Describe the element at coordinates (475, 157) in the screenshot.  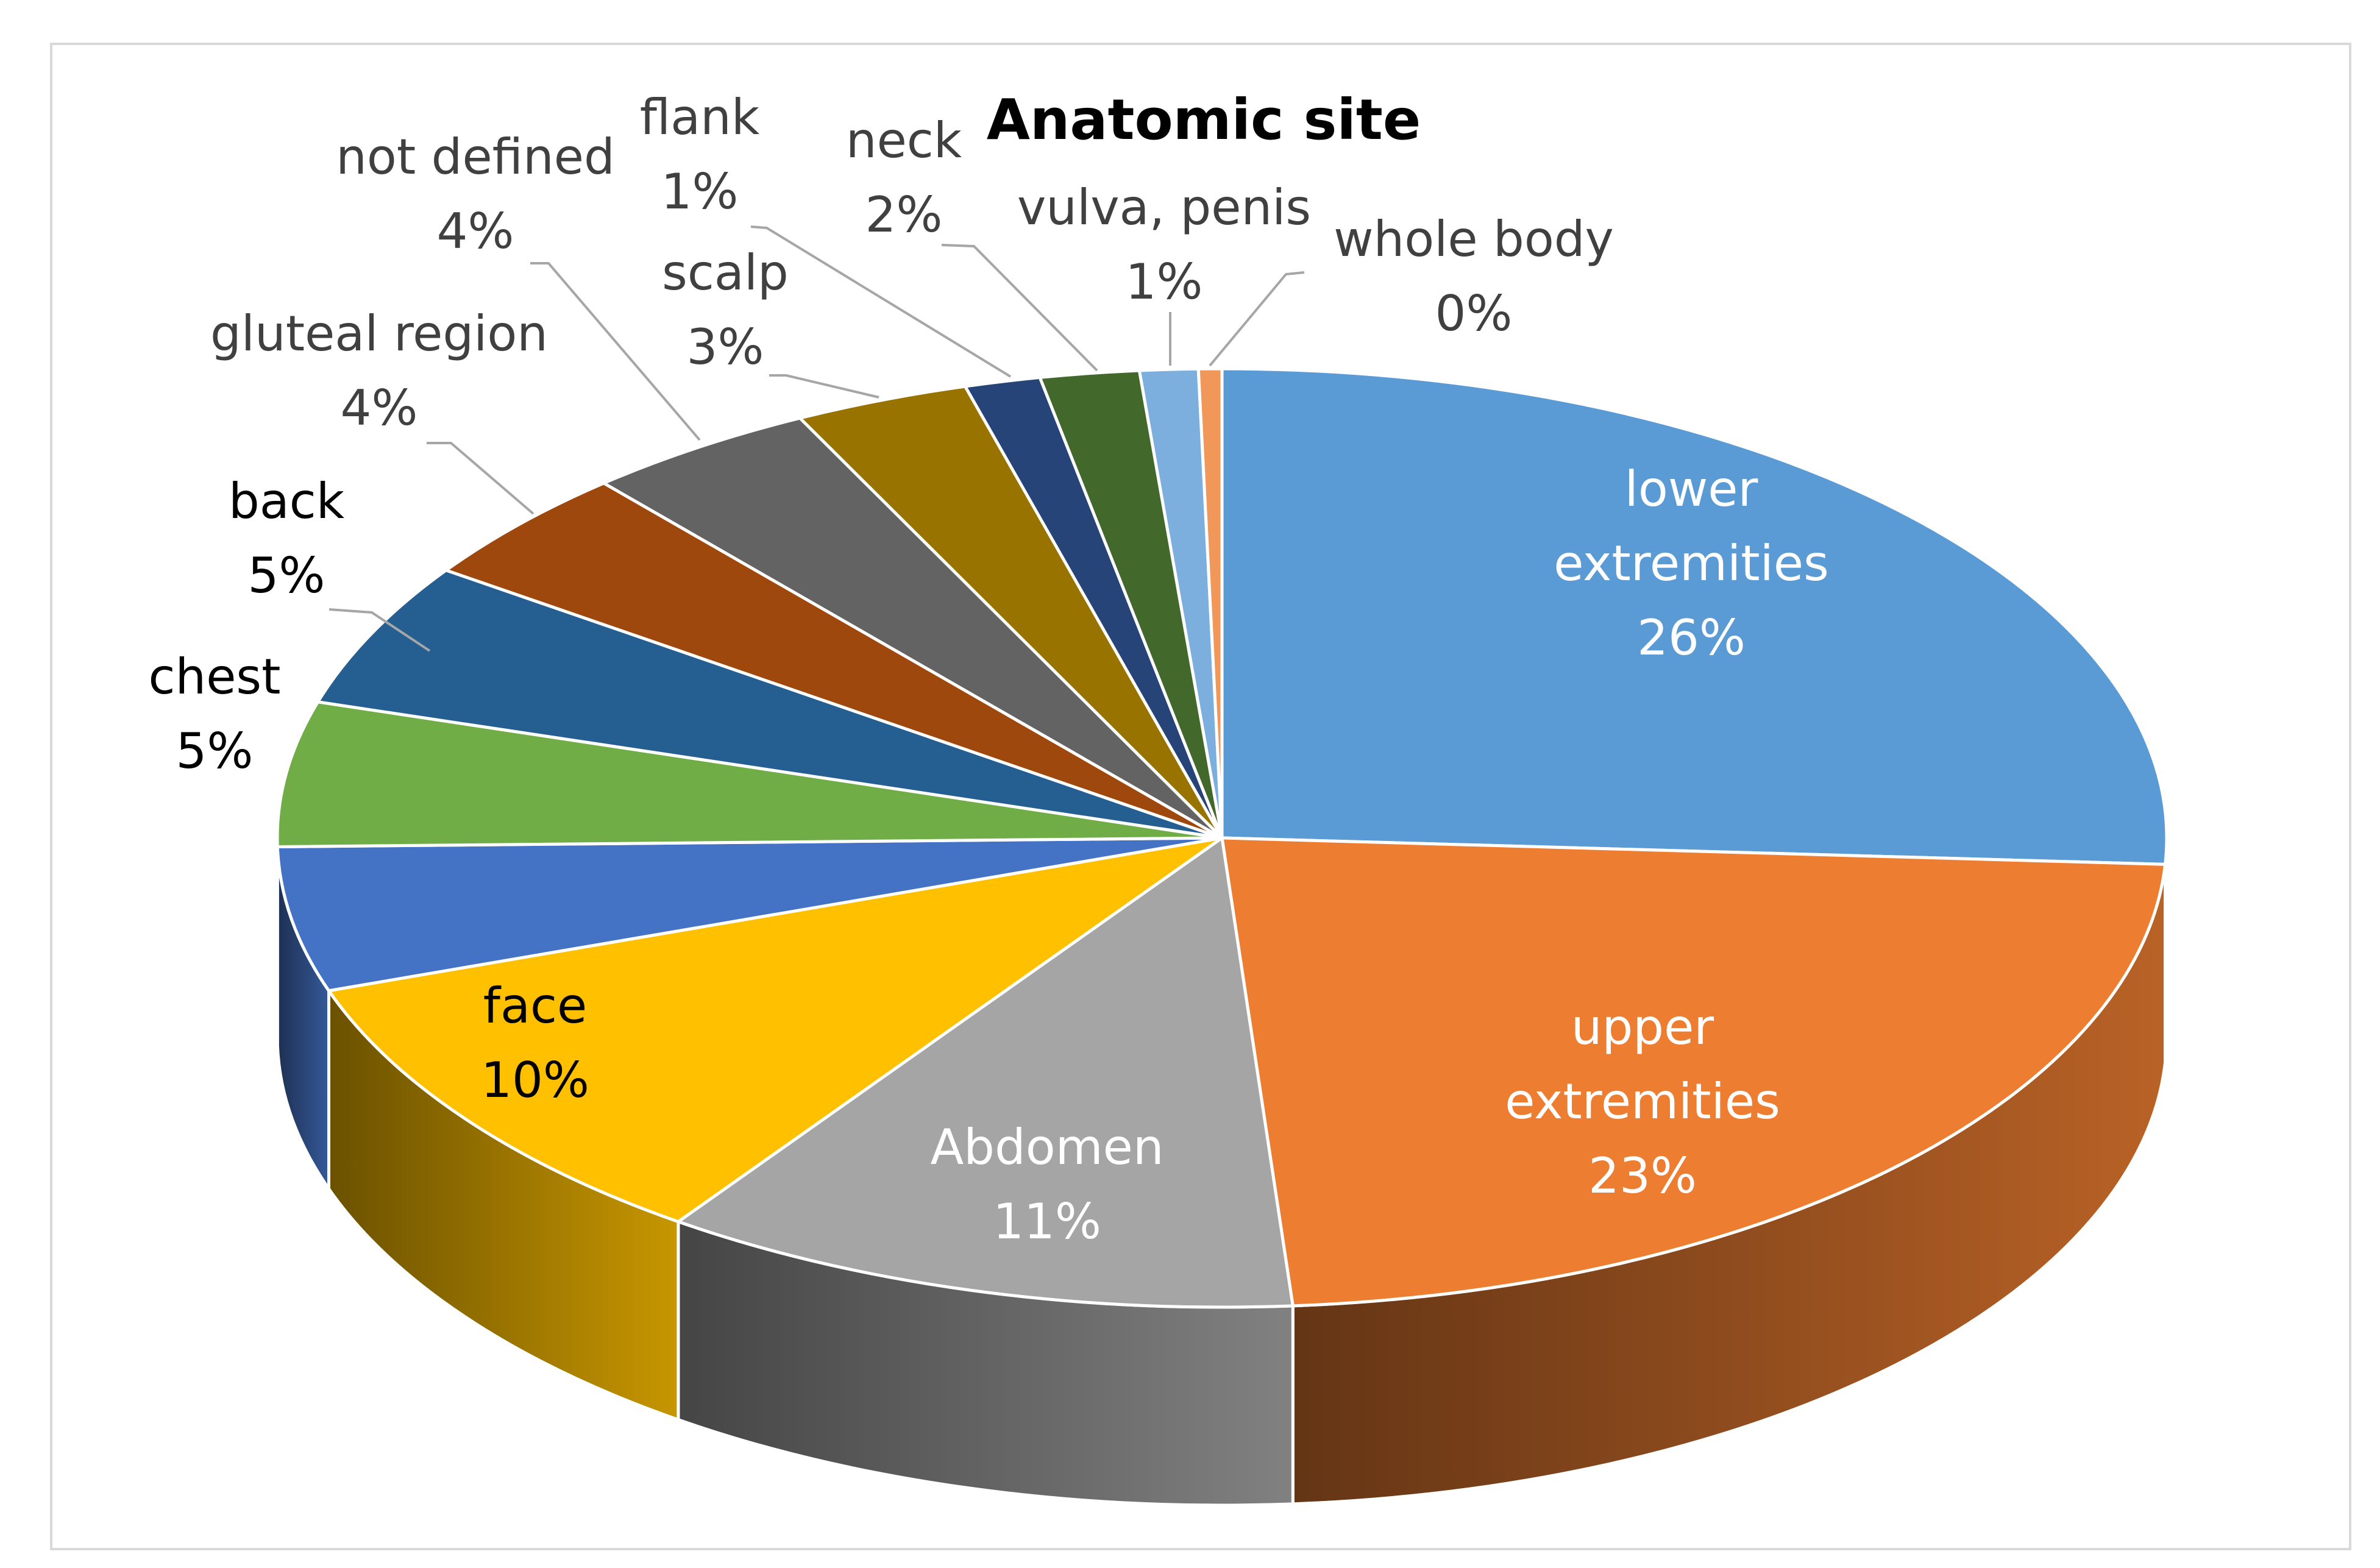
I see `data-label-category: not defined` at that location.